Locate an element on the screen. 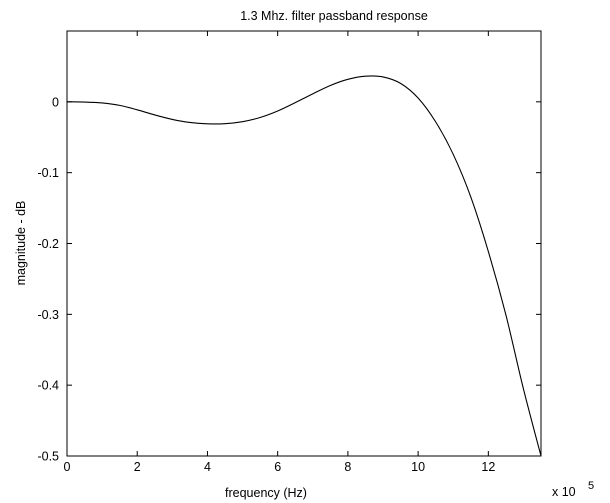  x-axis-label: frequency (Hz) is located at coordinates (266, 493).